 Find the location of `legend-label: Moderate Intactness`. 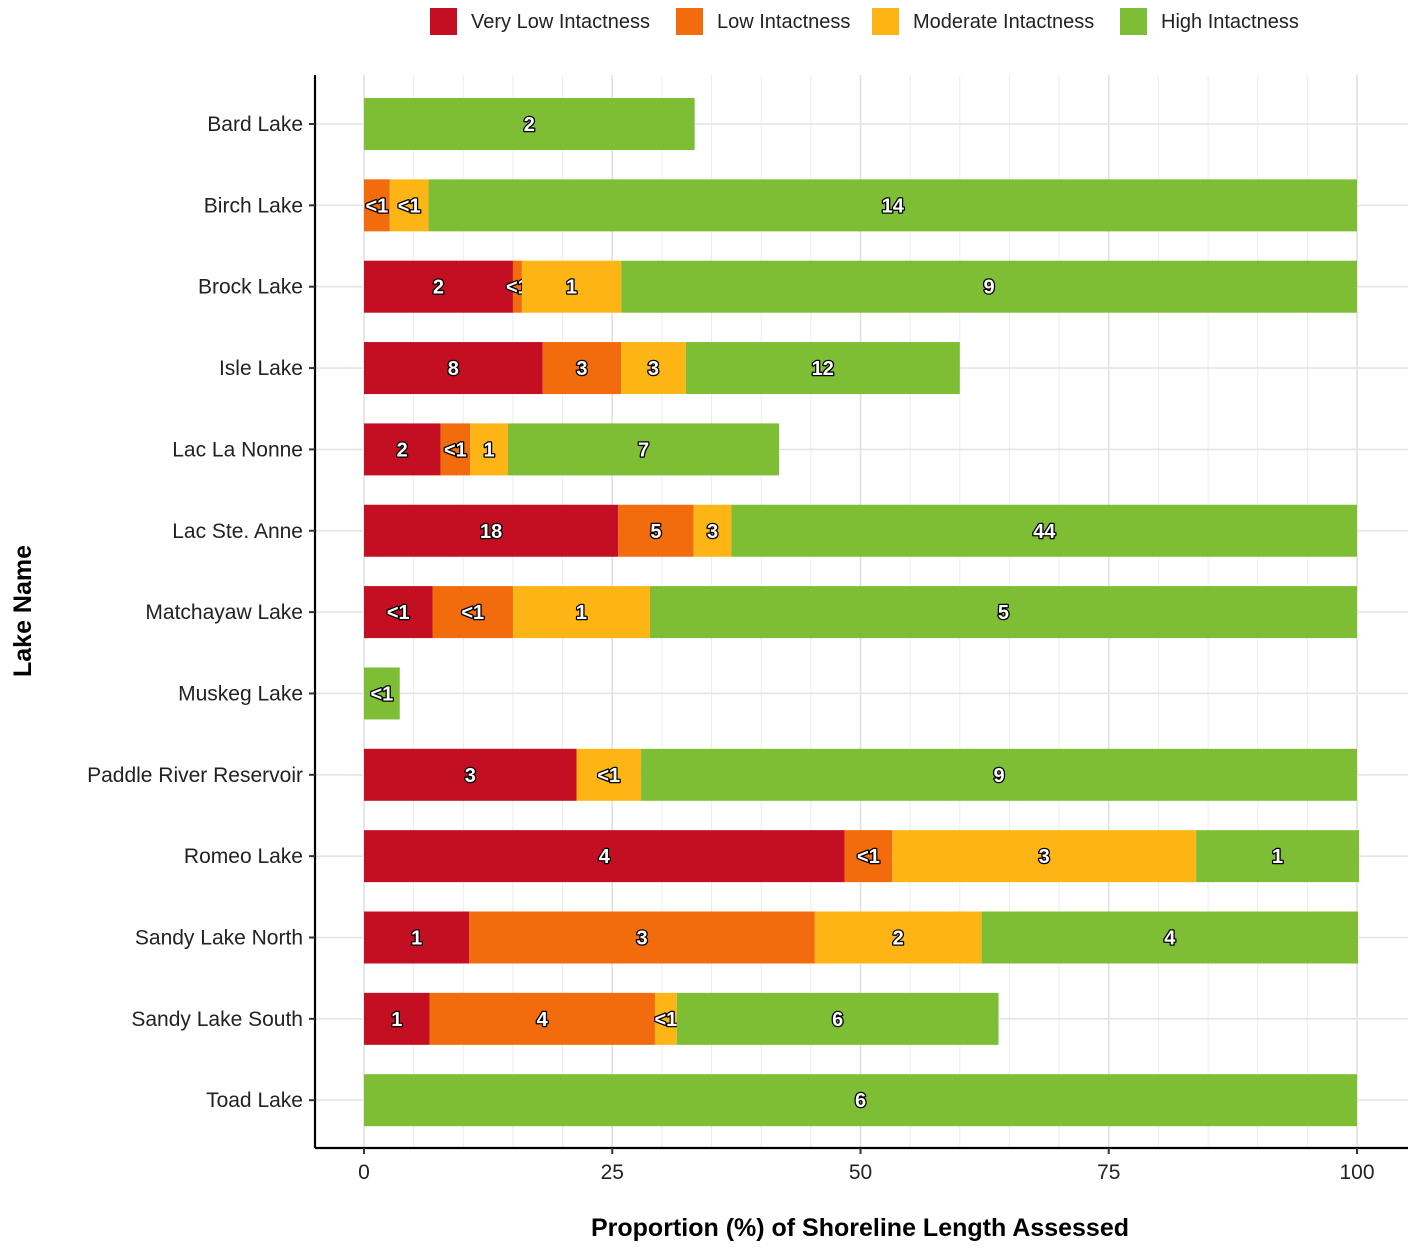

legend-label: Moderate Intactness is located at coordinates (1003, 22).